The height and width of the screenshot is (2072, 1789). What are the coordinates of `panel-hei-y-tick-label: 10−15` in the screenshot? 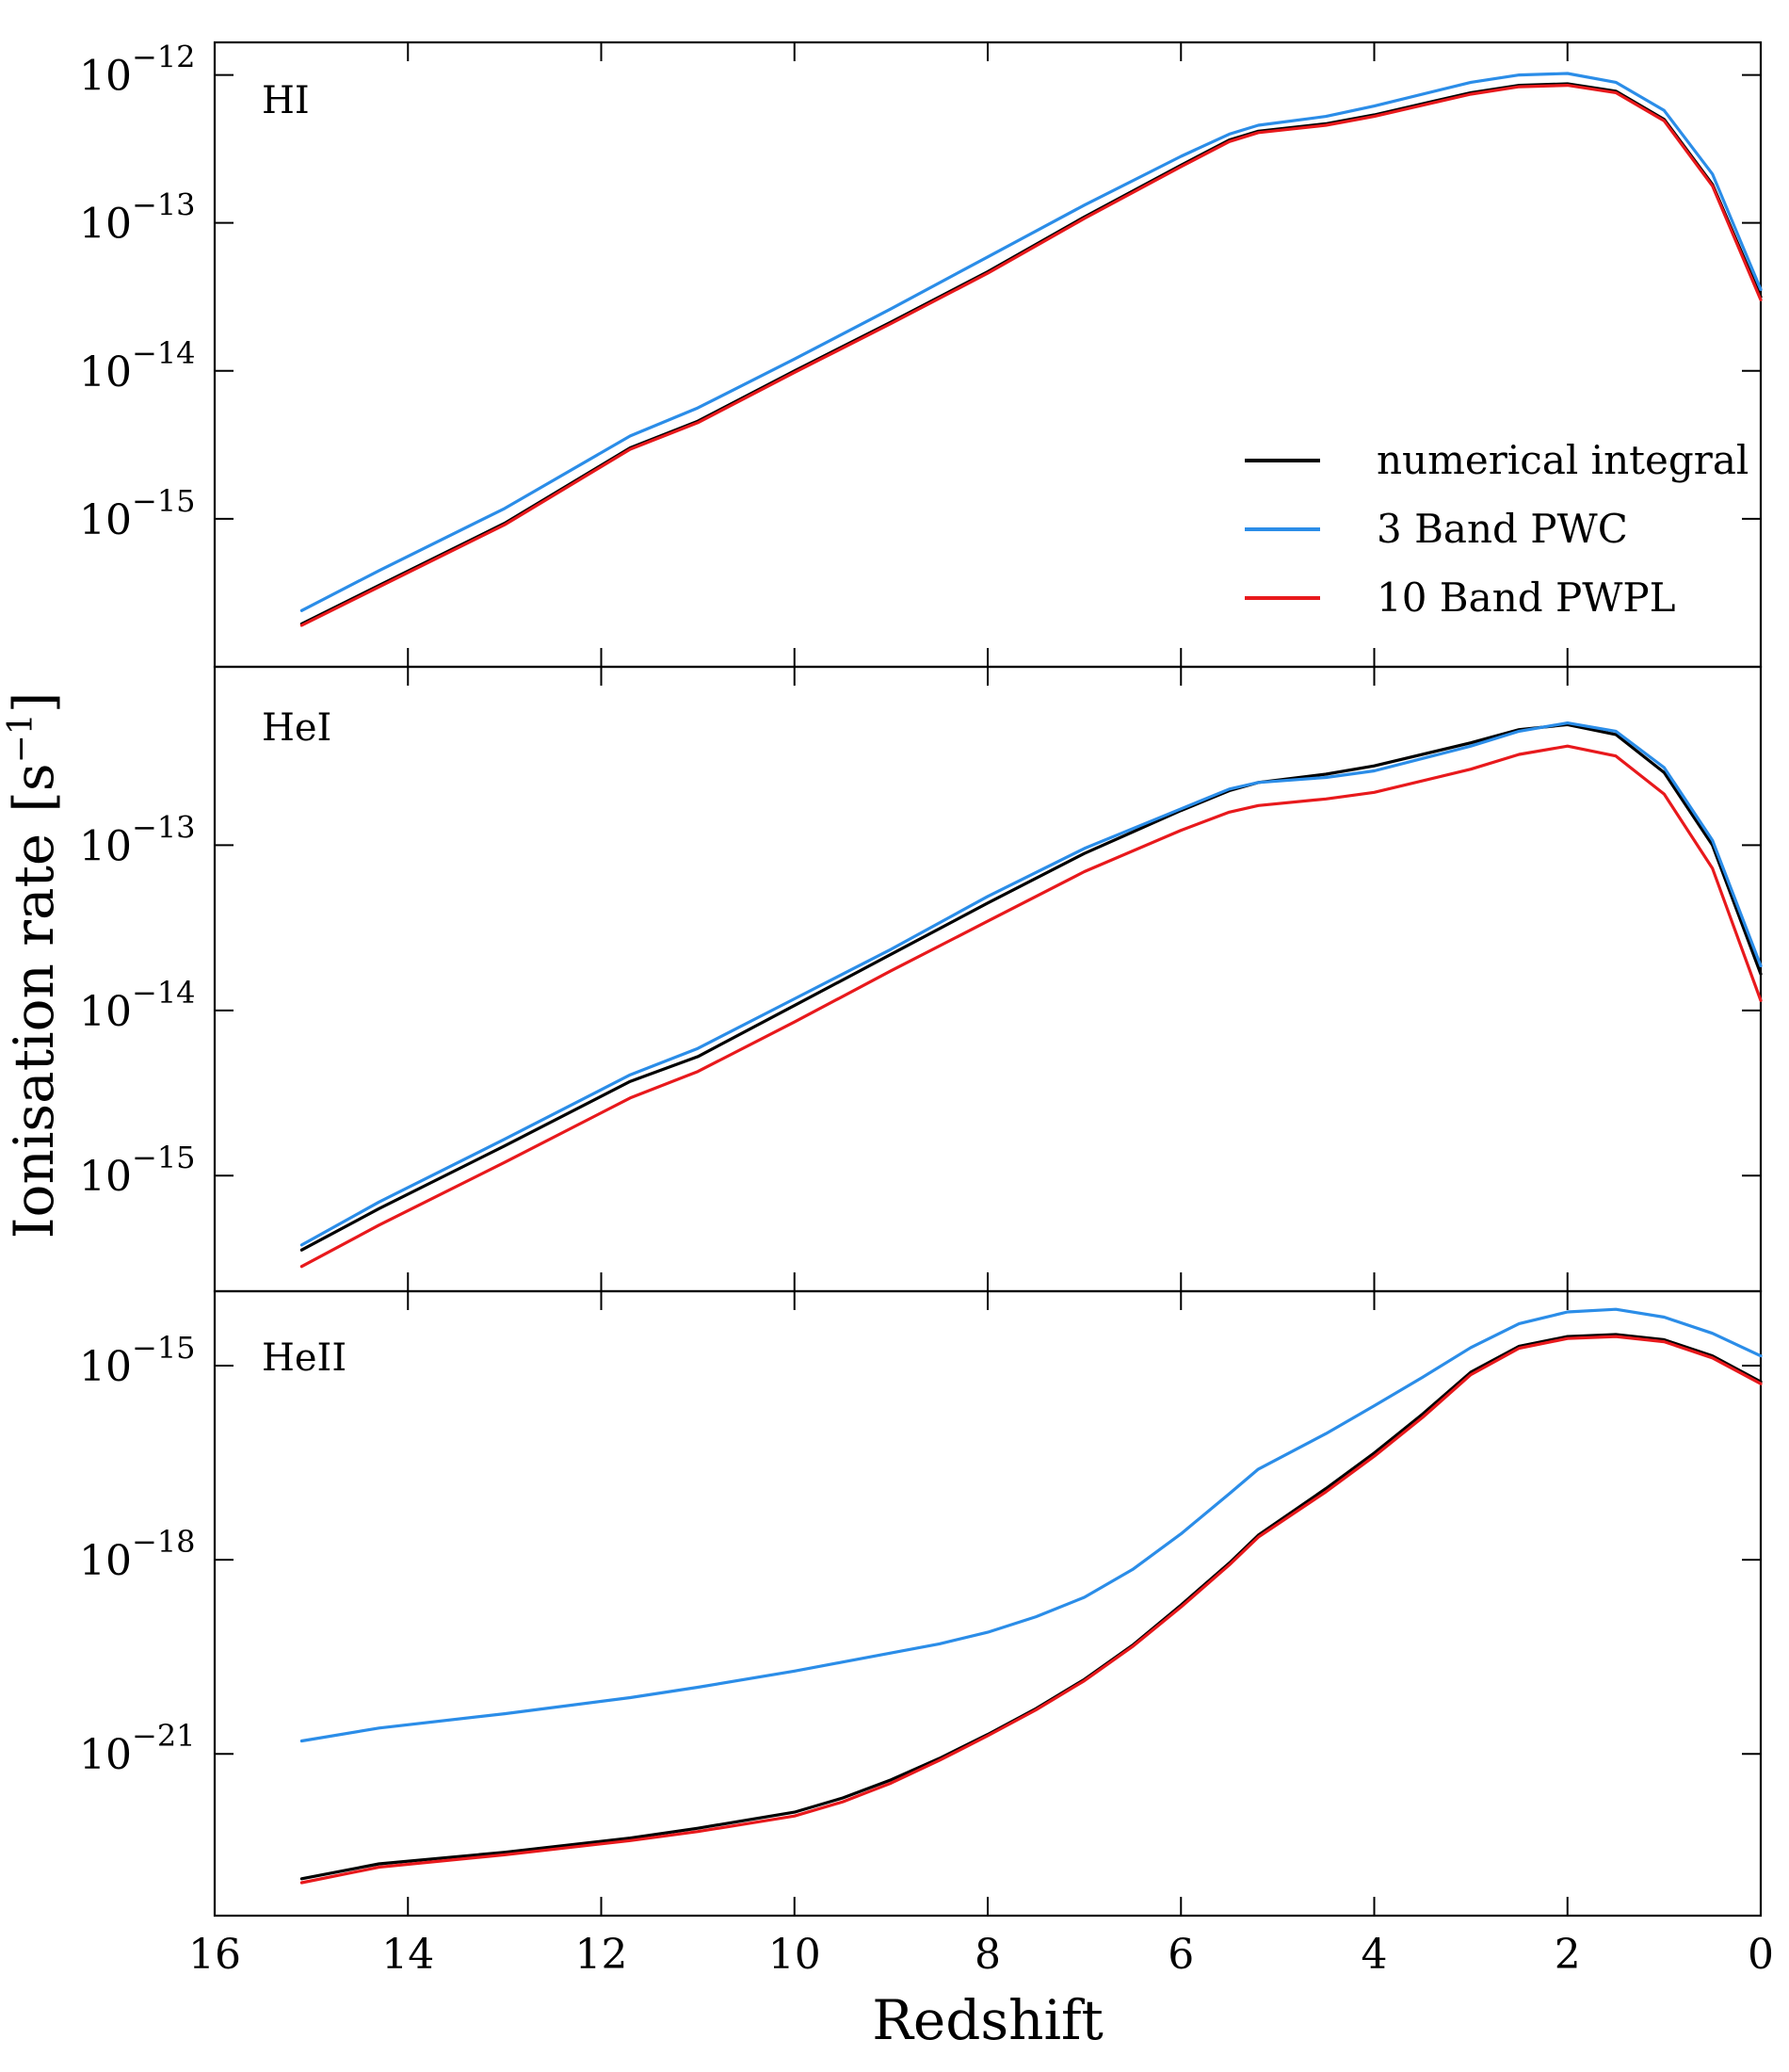 It's located at (137, 1170).